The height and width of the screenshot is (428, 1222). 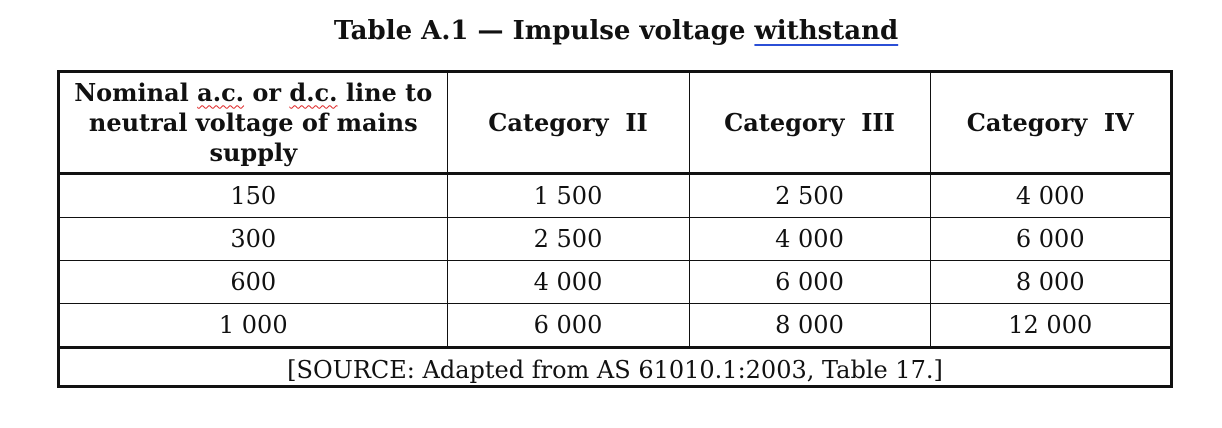 What do you see at coordinates (544, 31) in the screenshot?
I see `table-title-text: Table A.1 — Impulse voltage` at bounding box center [544, 31].